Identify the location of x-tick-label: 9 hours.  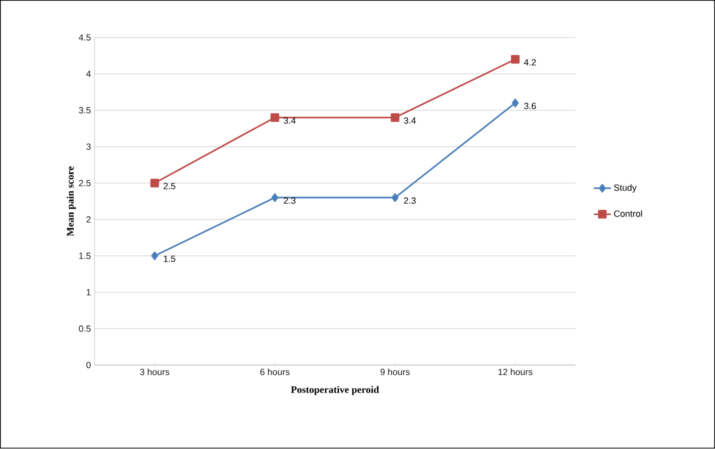
(395, 372).